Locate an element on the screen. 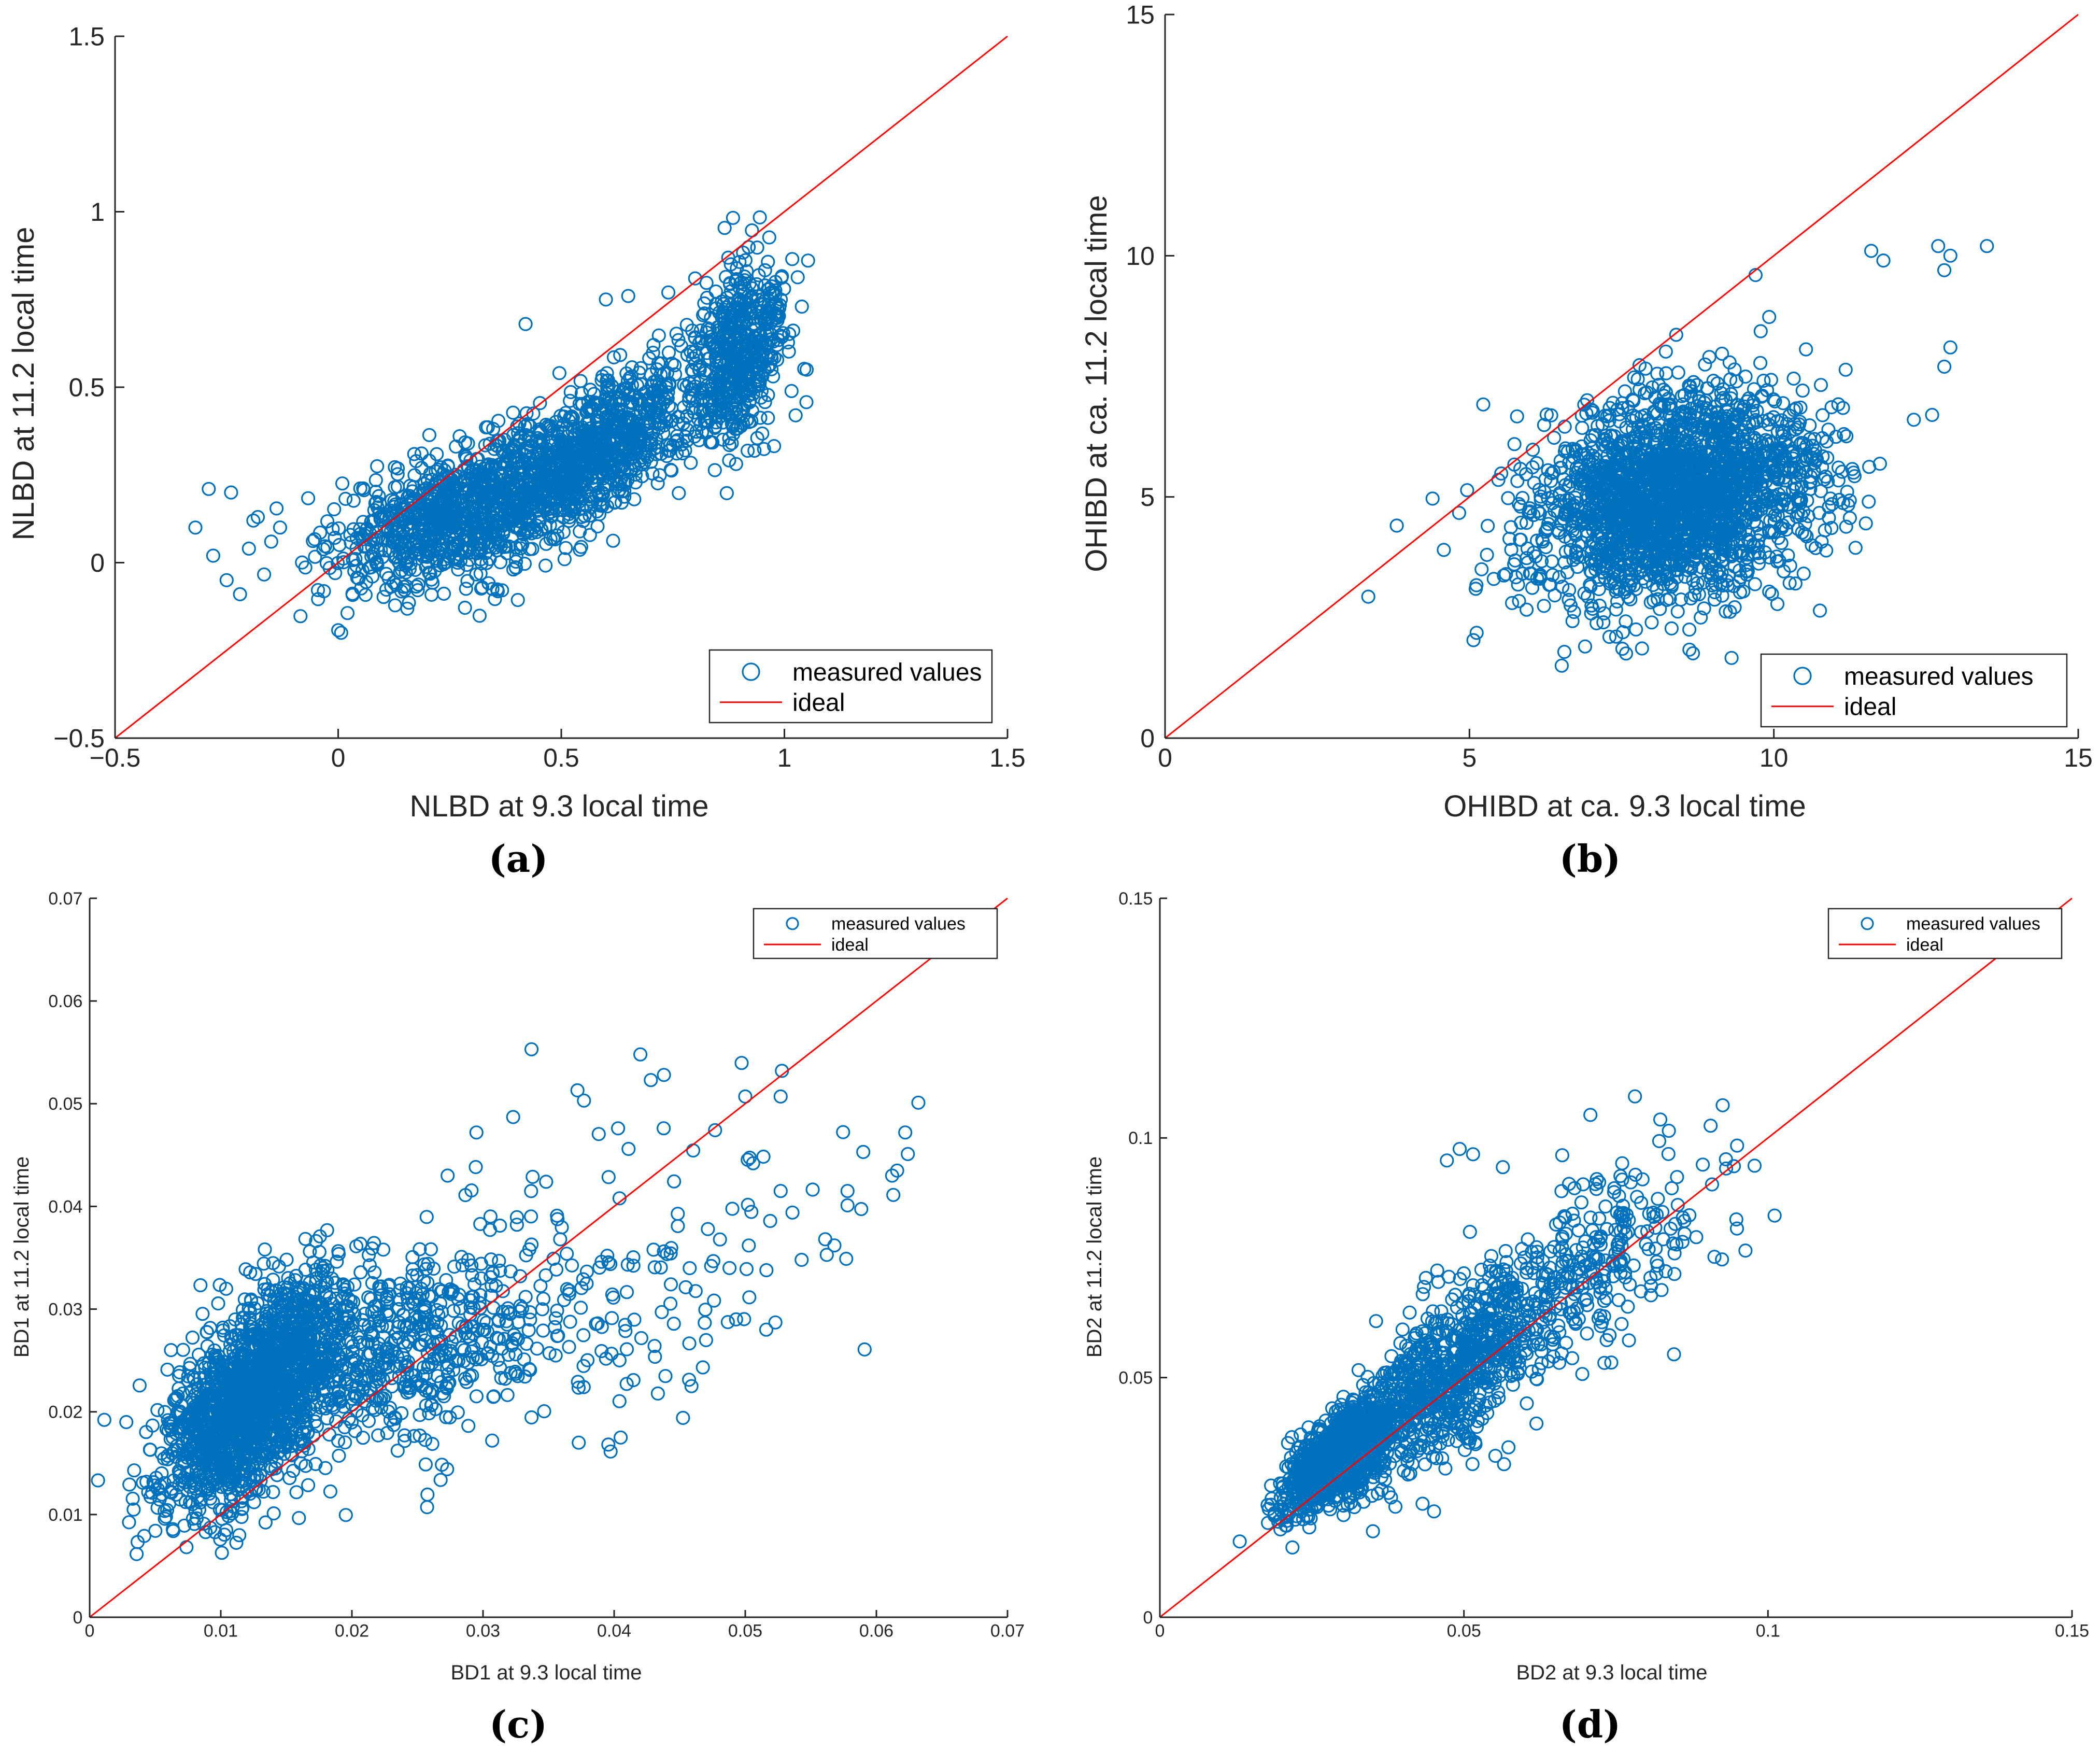 The width and height of the screenshot is (2100, 1752). legend-label-measured: measured values is located at coordinates (1939, 676).